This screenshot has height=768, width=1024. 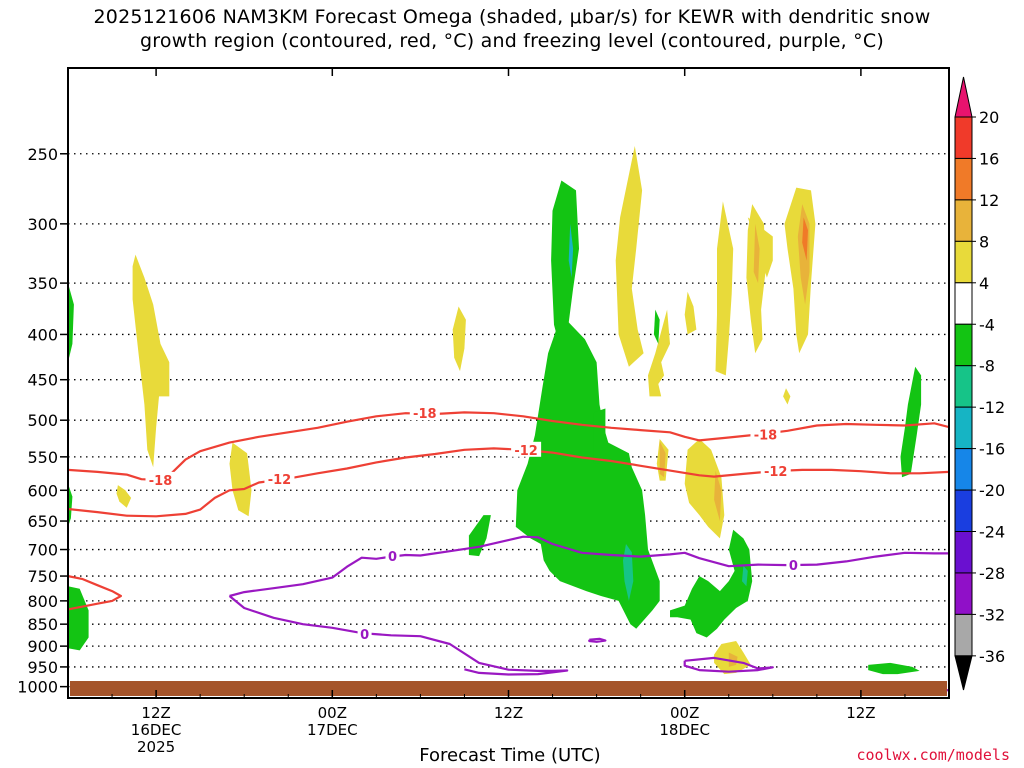 I want to click on colorbar-label: -8, so click(x=987, y=366).